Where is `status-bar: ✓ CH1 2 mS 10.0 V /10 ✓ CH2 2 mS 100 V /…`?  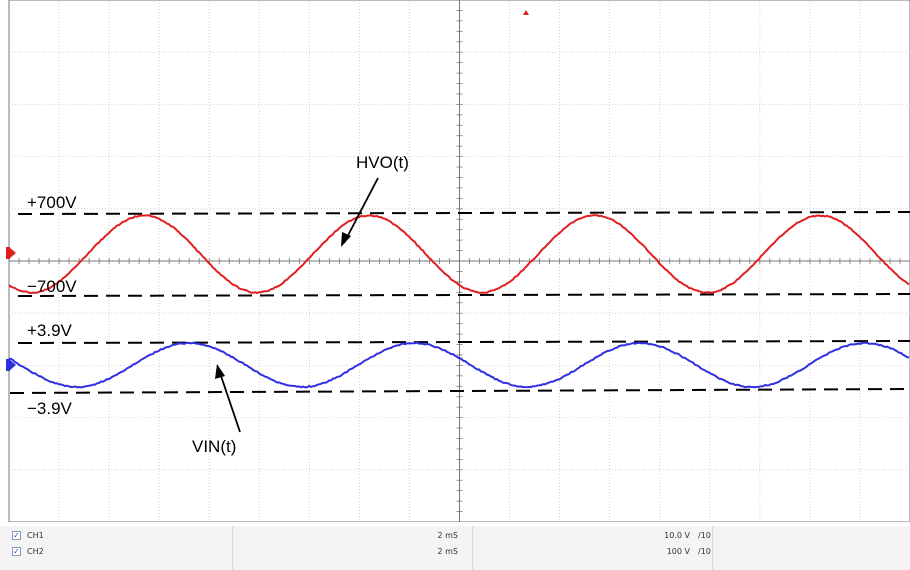 status-bar: ✓ CH1 2 mS 10.0 V /10 ✓ CH2 2 mS 100 V /… is located at coordinates (455, 548).